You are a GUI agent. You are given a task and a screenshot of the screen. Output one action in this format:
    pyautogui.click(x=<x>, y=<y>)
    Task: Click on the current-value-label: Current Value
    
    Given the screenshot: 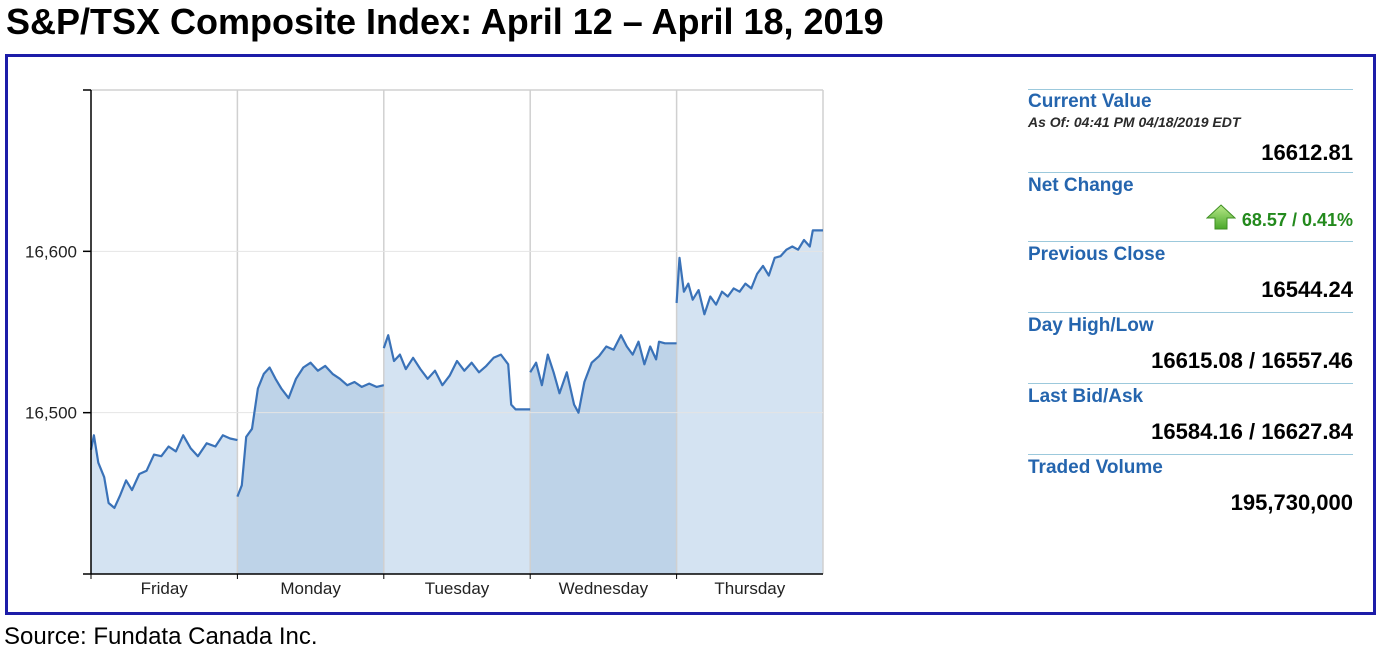 What is the action you would take?
    pyautogui.click(x=1090, y=101)
    